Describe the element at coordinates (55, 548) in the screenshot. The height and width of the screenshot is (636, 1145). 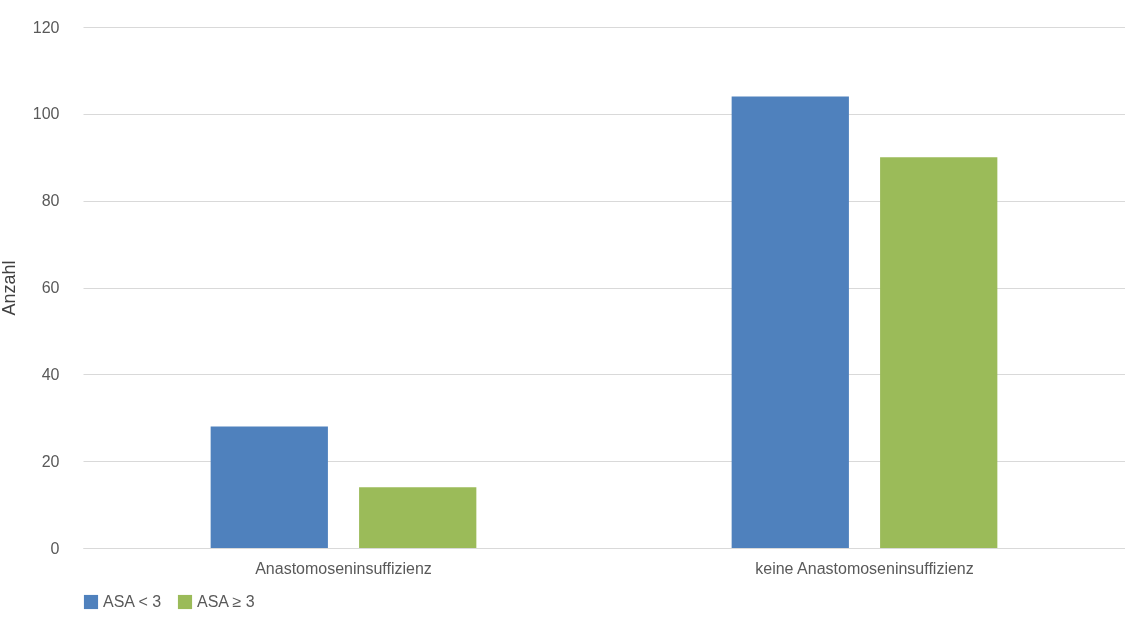
I see `y-tick-label: 0` at that location.